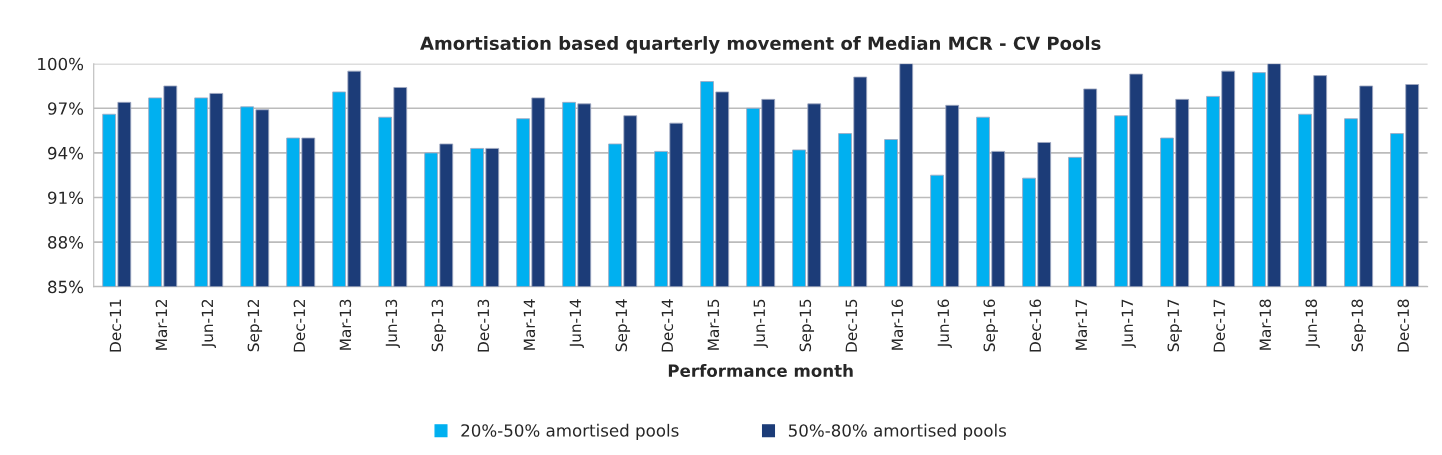  What do you see at coordinates (944, 324) in the screenshot?
I see `x-tick-label: Jun-16` at bounding box center [944, 324].